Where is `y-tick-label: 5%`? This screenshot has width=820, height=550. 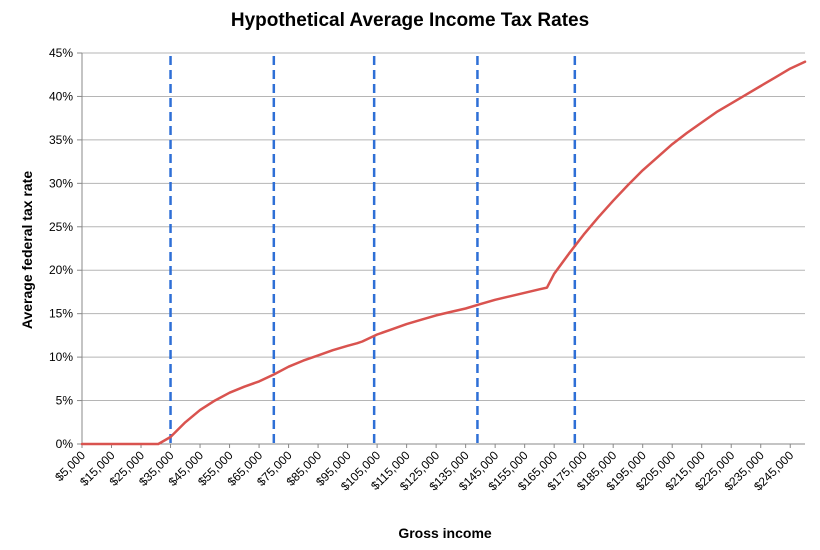 y-tick-label: 5% is located at coordinates (65, 401).